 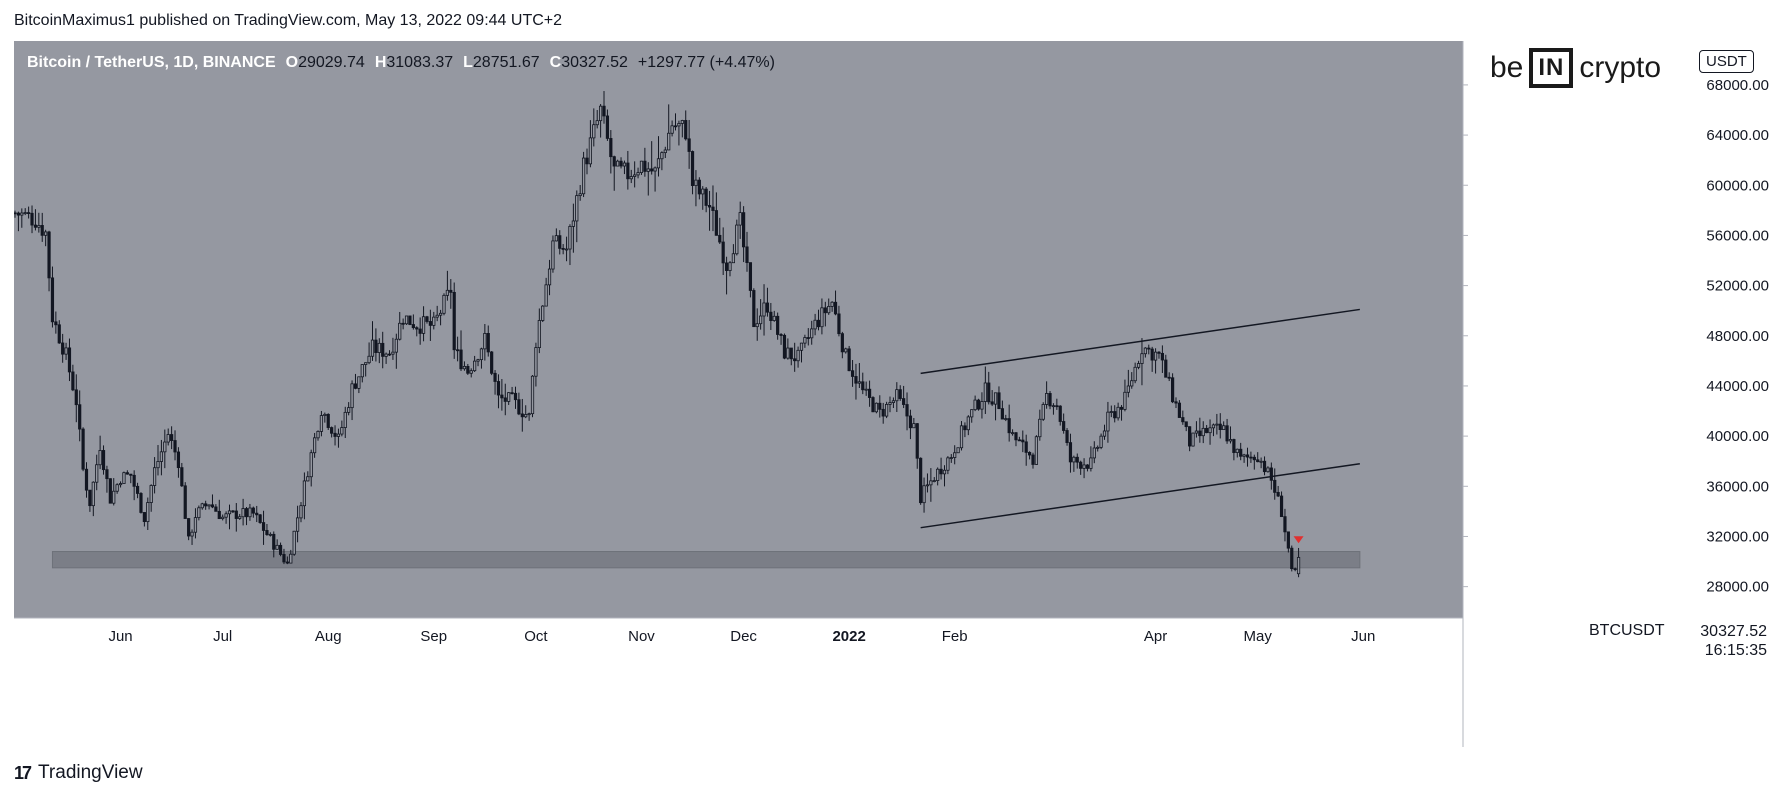 I want to click on tradingview-footer: 17 TradingView, so click(x=78, y=773).